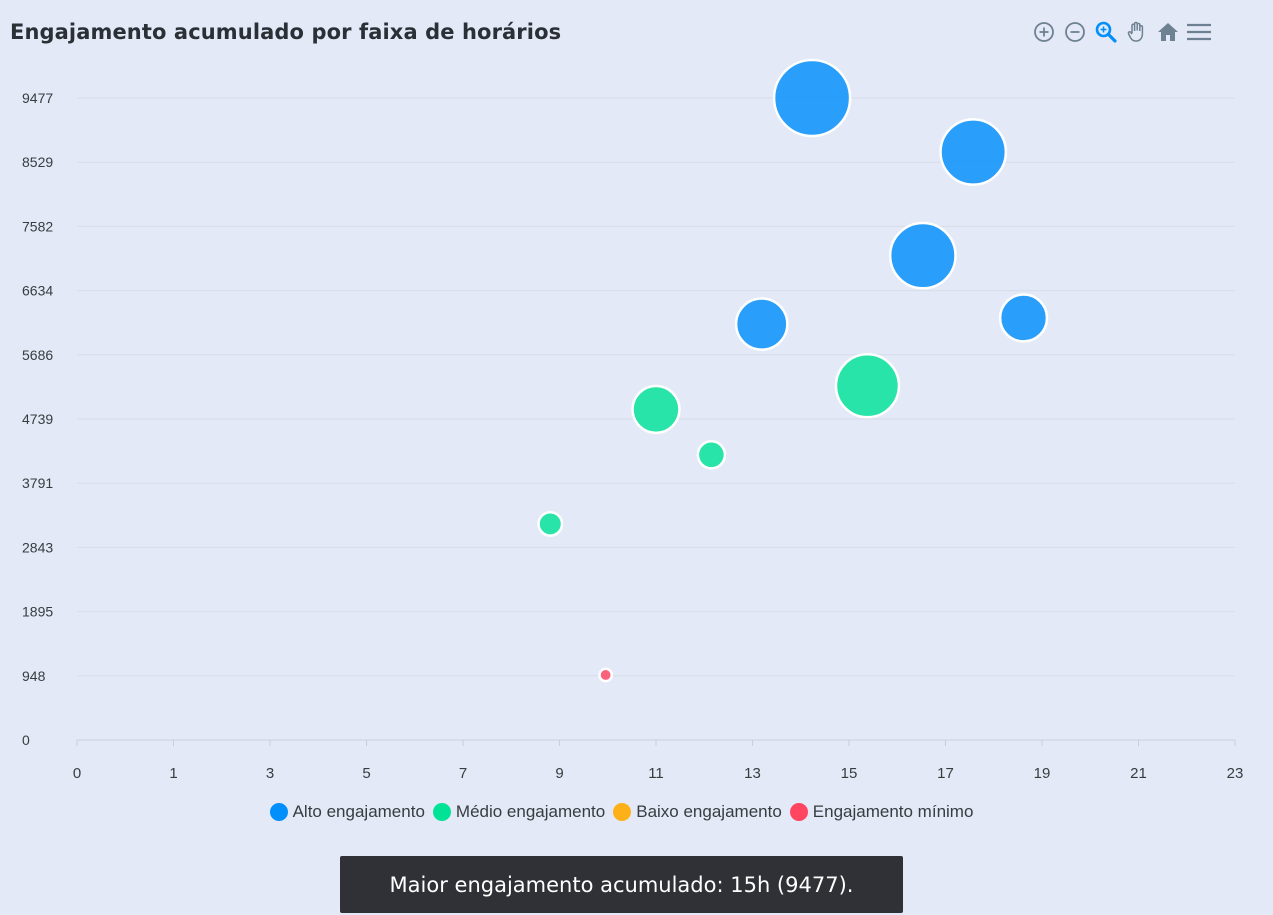  I want to click on x-tick-label: 3, so click(270, 773).